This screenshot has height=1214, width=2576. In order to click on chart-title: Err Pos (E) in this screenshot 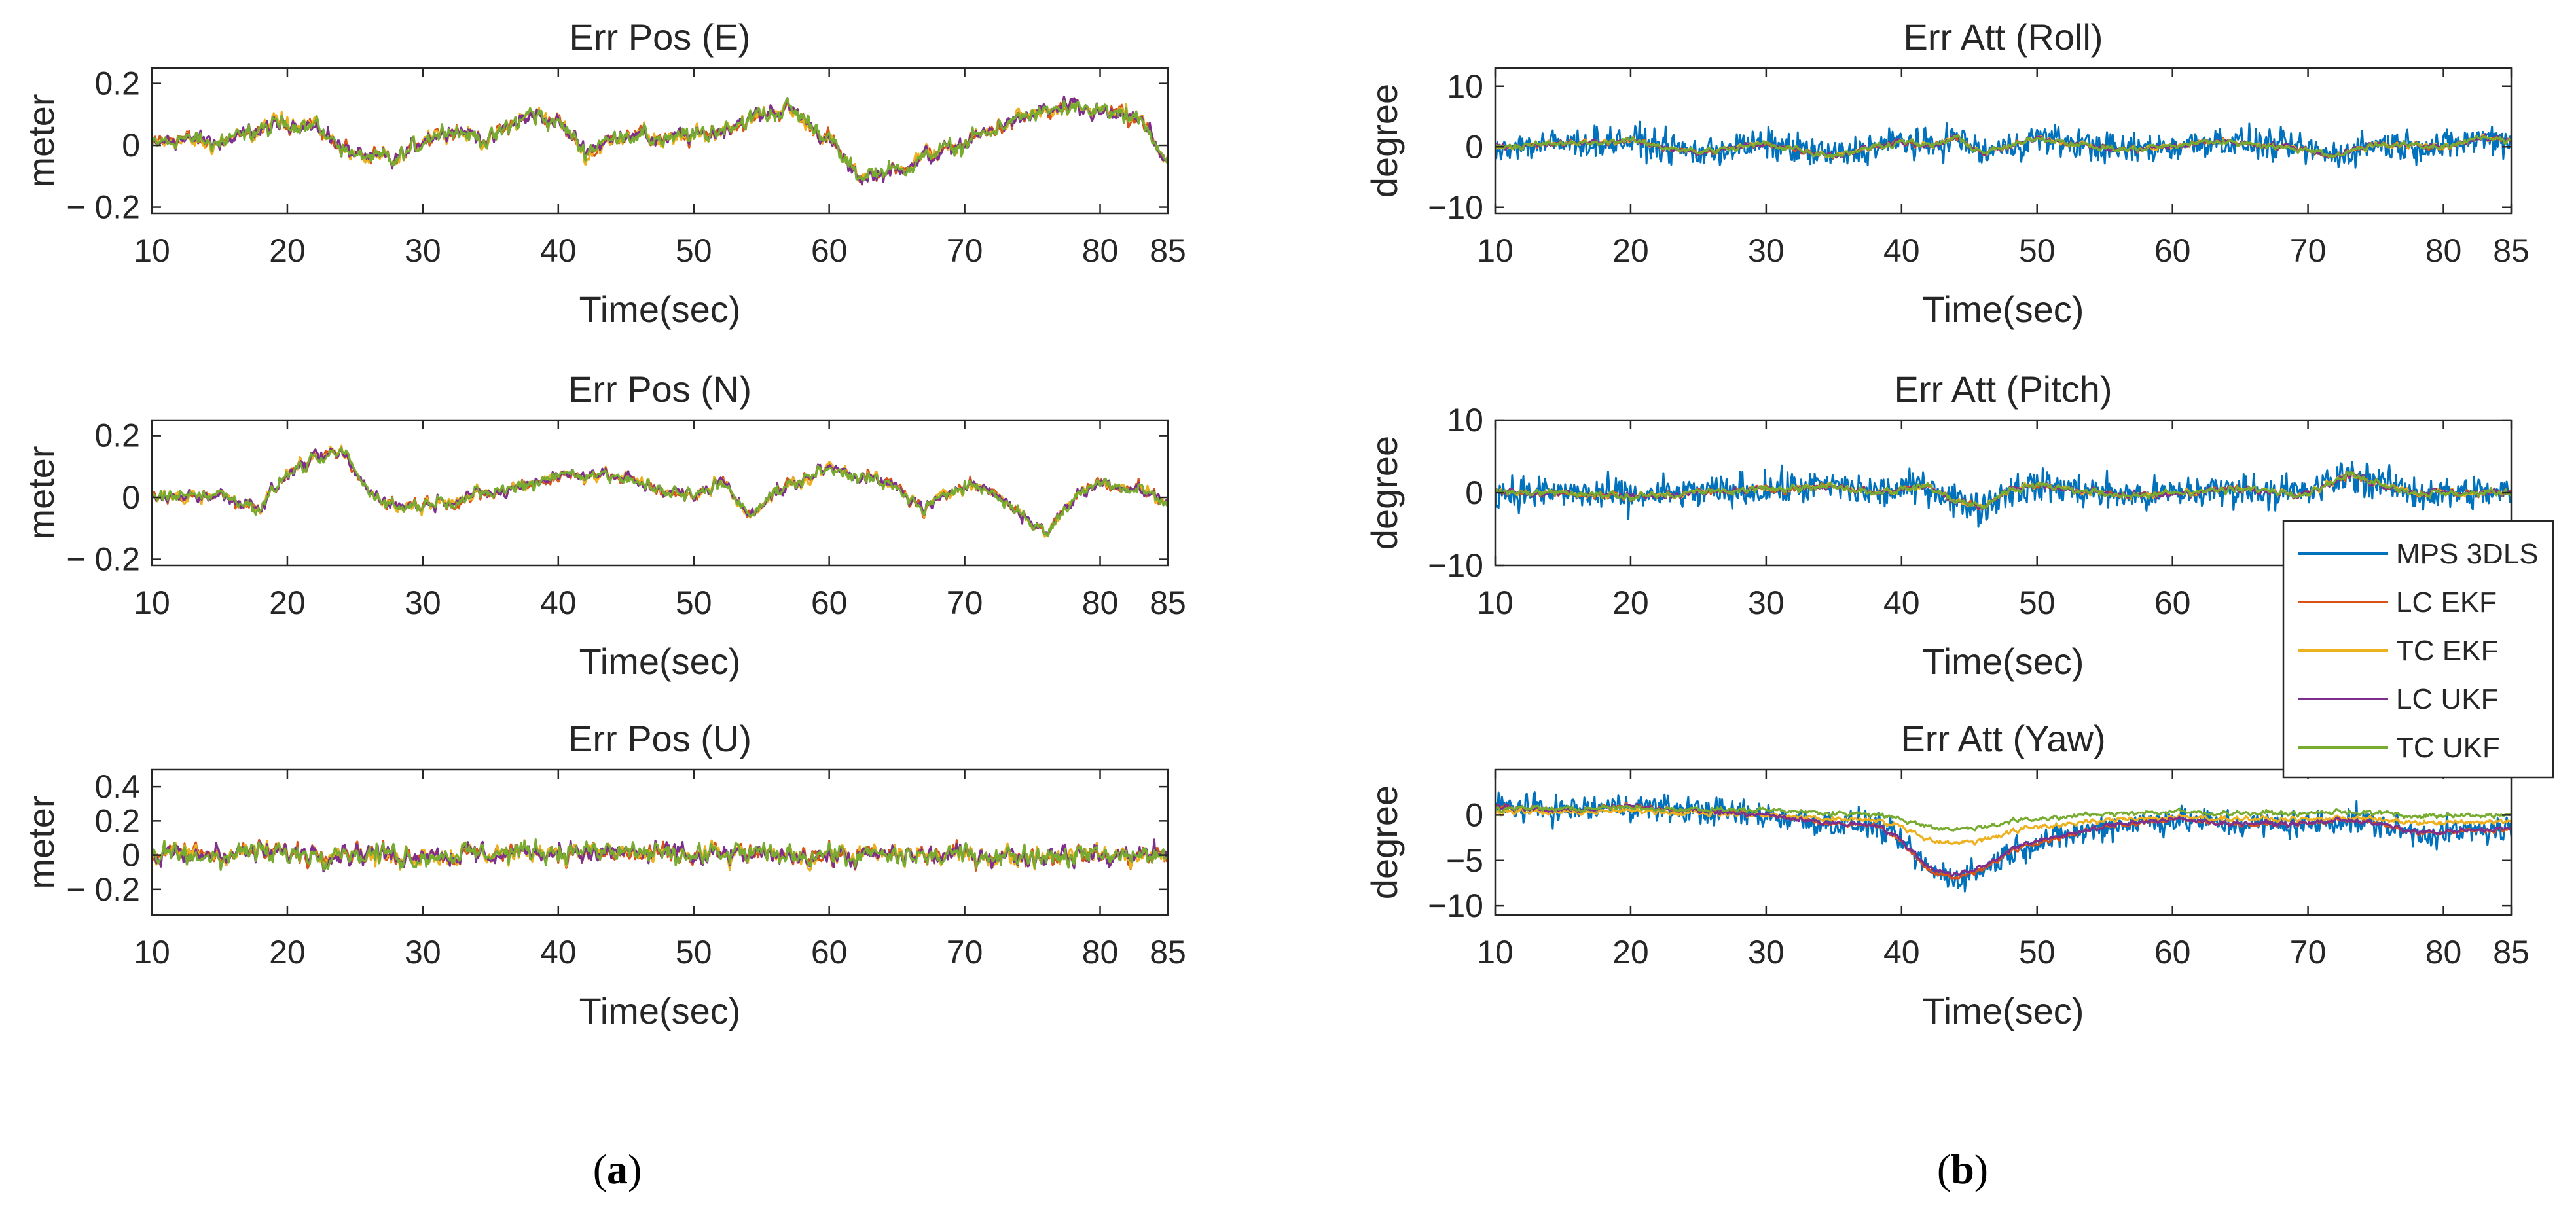, I will do `click(660, 37)`.